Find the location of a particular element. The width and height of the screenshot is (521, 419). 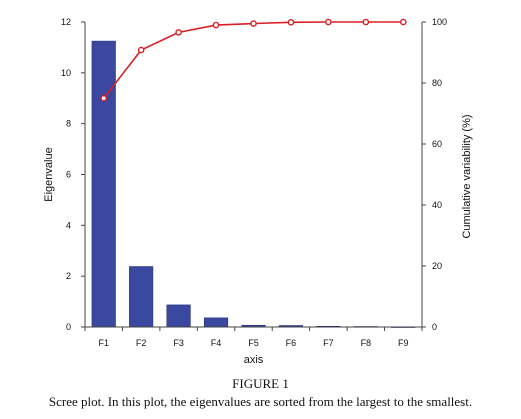

bar-F2 is located at coordinates (141, 297).